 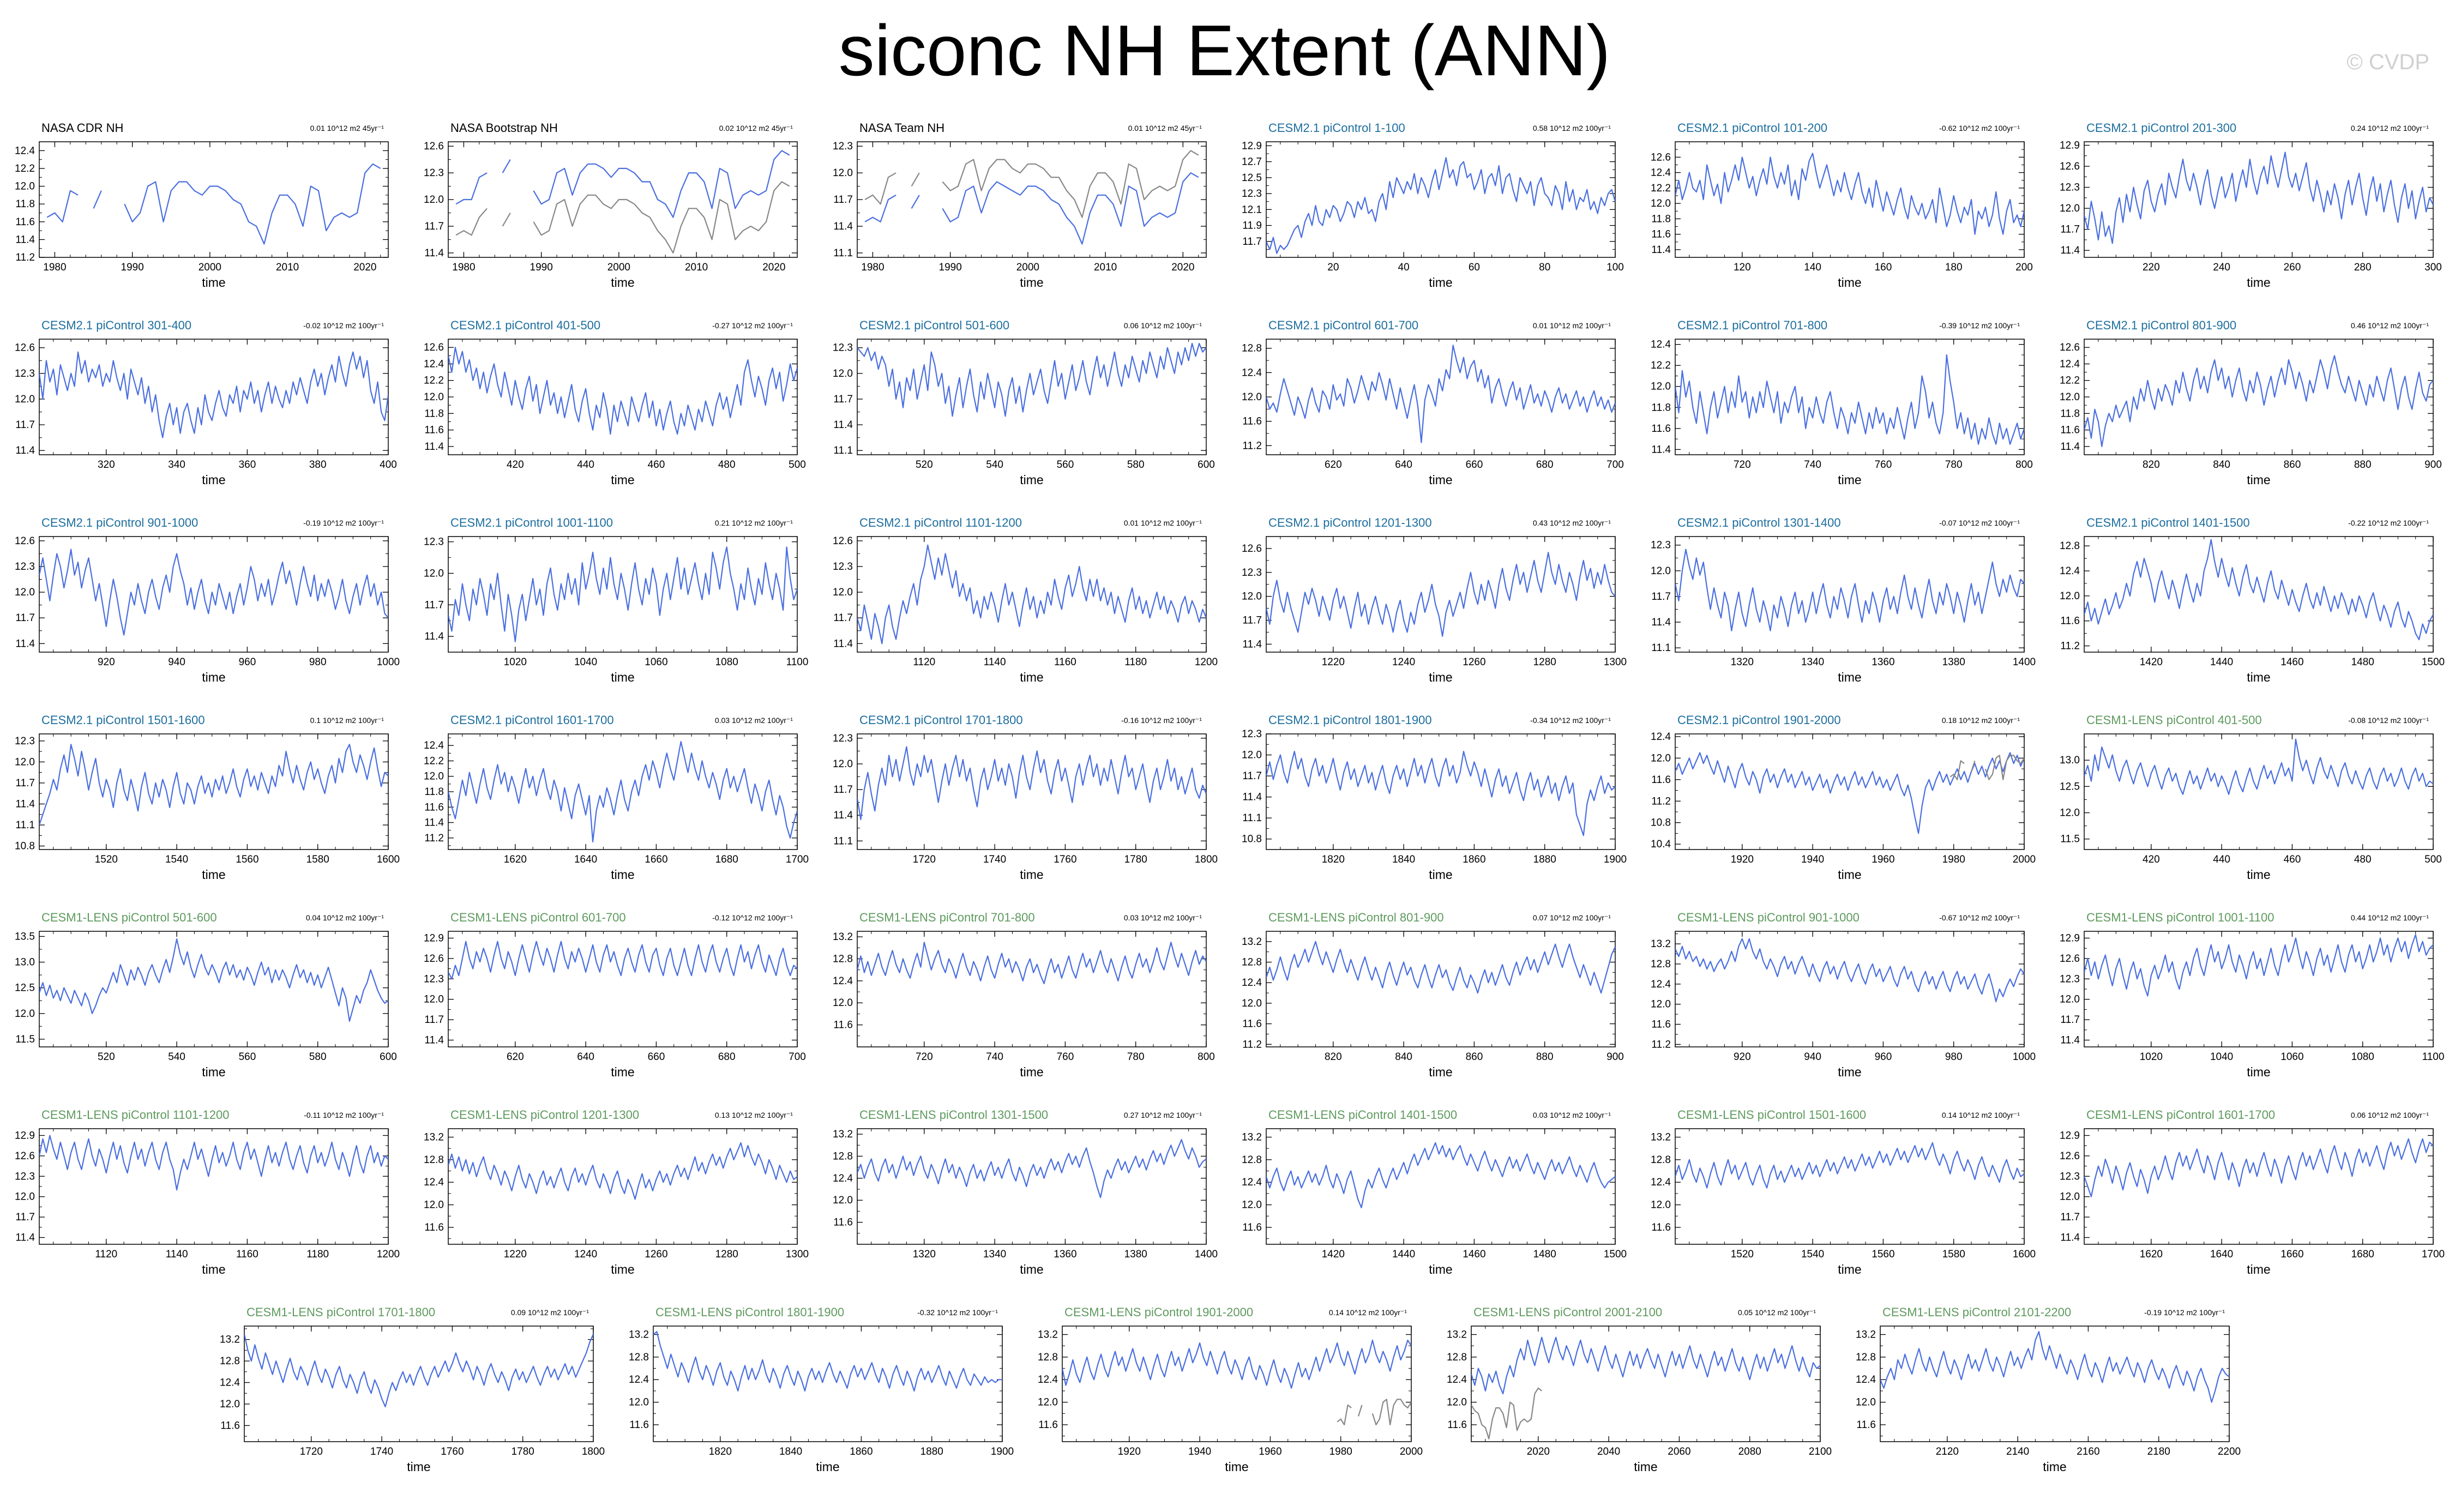 I want to click on panel-title: CESM2.1 piControl 401-500, so click(x=525, y=325).